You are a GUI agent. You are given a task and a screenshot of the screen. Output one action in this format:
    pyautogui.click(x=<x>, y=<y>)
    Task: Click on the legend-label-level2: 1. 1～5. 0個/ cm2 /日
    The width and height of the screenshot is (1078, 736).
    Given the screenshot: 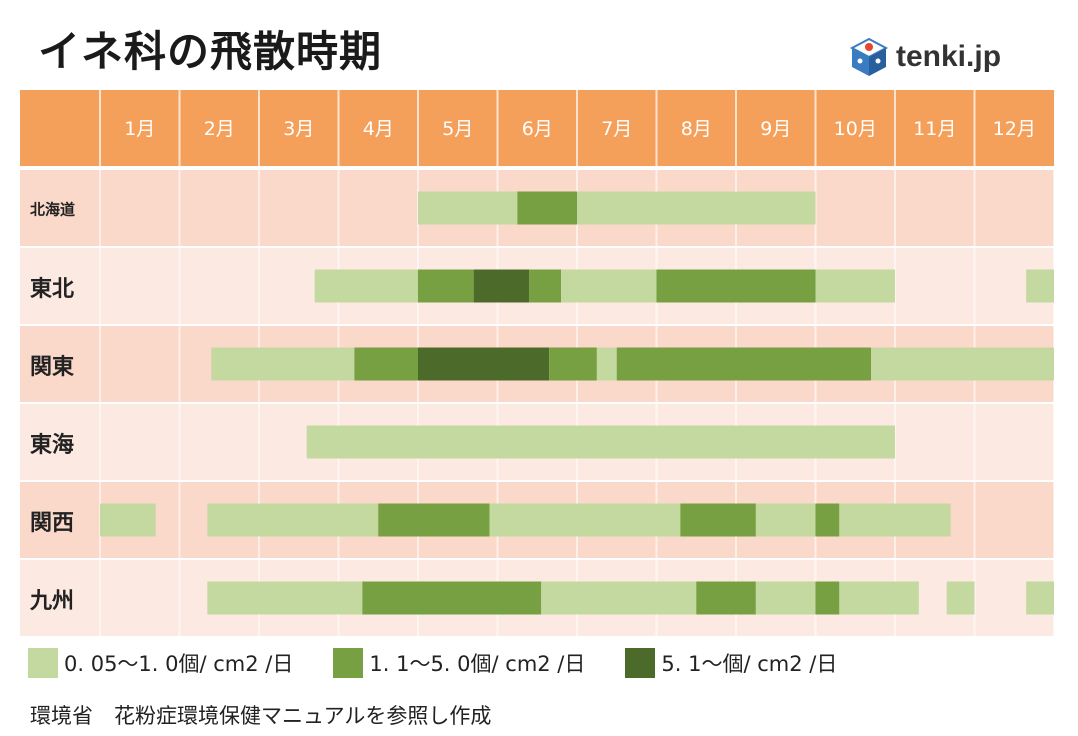 What is the action you would take?
    pyautogui.click(x=477, y=664)
    